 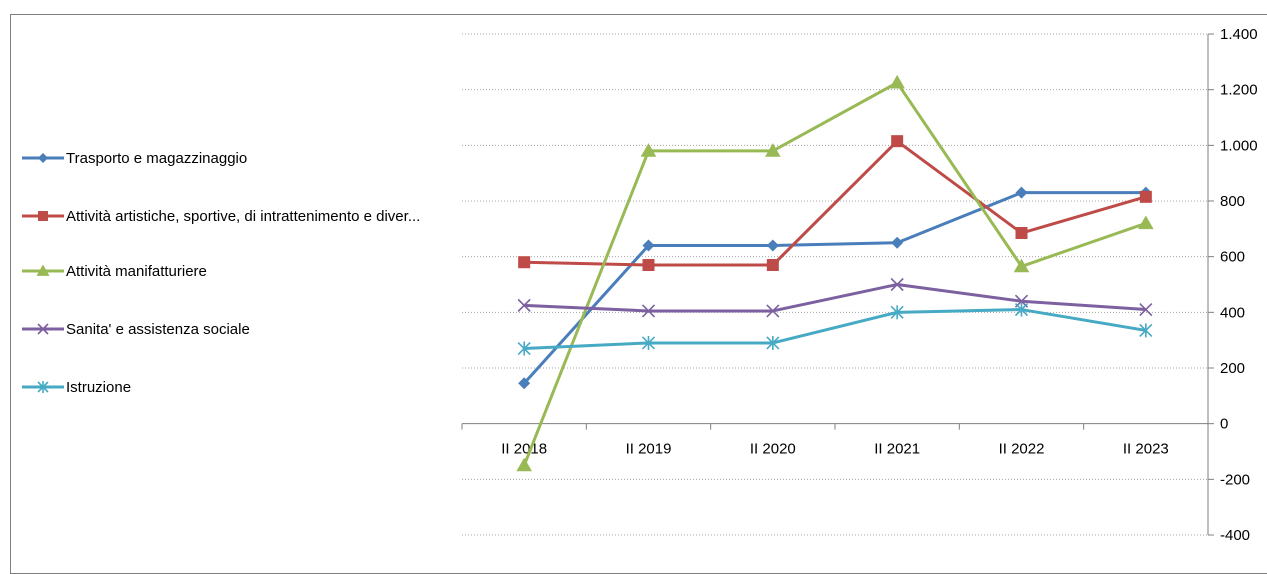 What do you see at coordinates (1232, 312) in the screenshot?
I see `y-tick-label: 400` at bounding box center [1232, 312].